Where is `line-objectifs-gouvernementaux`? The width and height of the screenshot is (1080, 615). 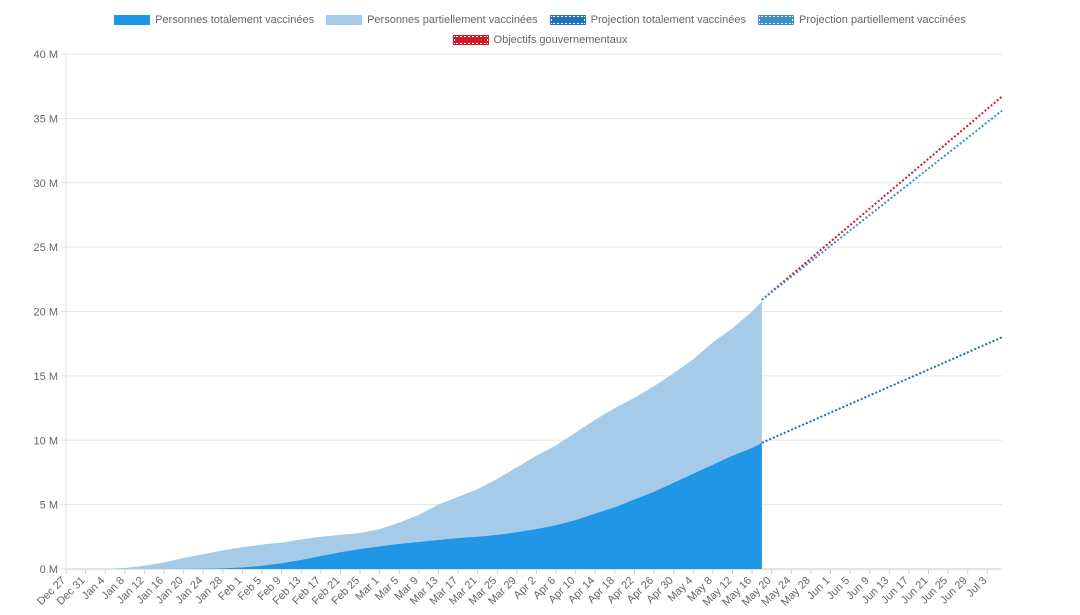 line-objectifs-gouvernementaux is located at coordinates (882, 198).